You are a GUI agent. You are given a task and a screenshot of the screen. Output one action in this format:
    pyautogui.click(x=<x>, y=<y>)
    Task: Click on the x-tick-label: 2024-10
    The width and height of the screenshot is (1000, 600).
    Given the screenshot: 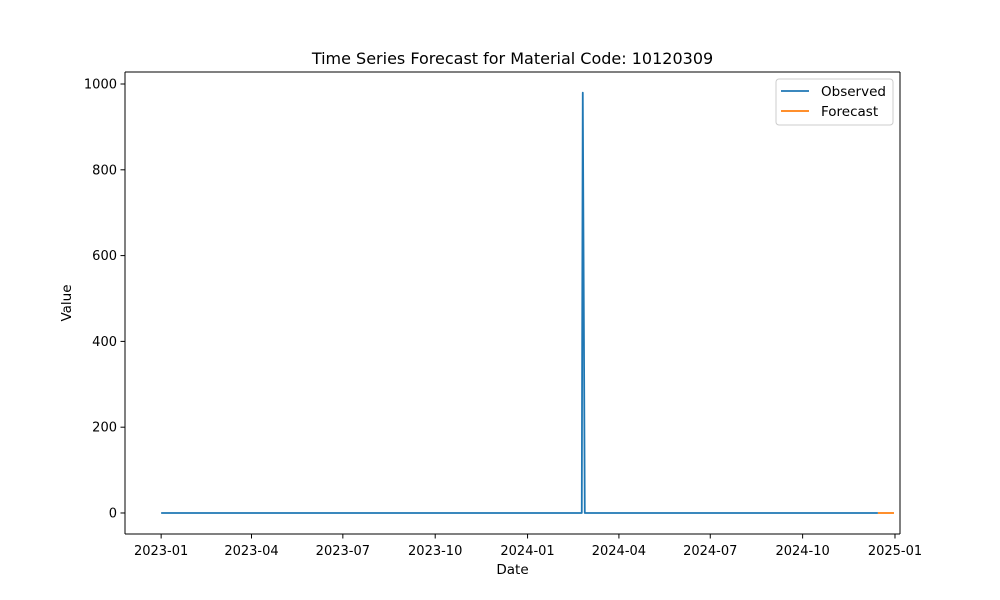 What is the action you would take?
    pyautogui.click(x=802, y=551)
    